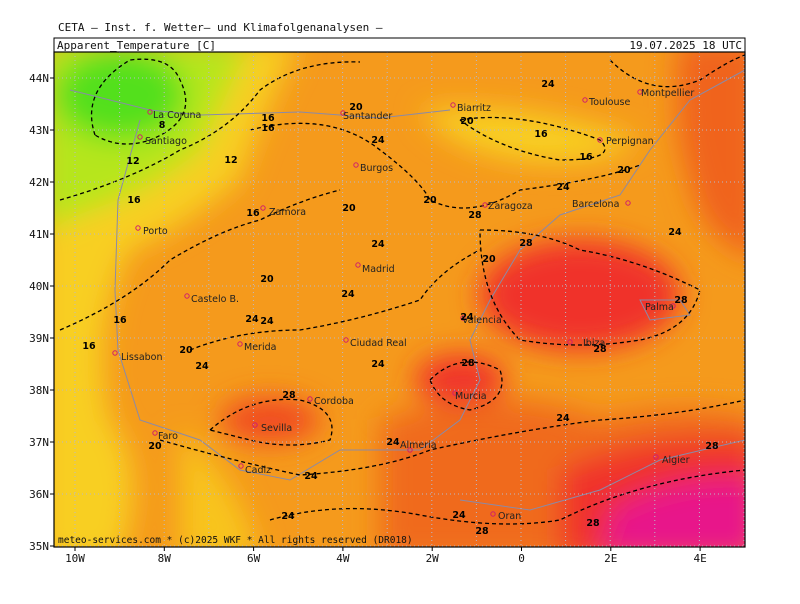  What do you see at coordinates (155, 231) in the screenshot?
I see `city-label: Porto` at bounding box center [155, 231].